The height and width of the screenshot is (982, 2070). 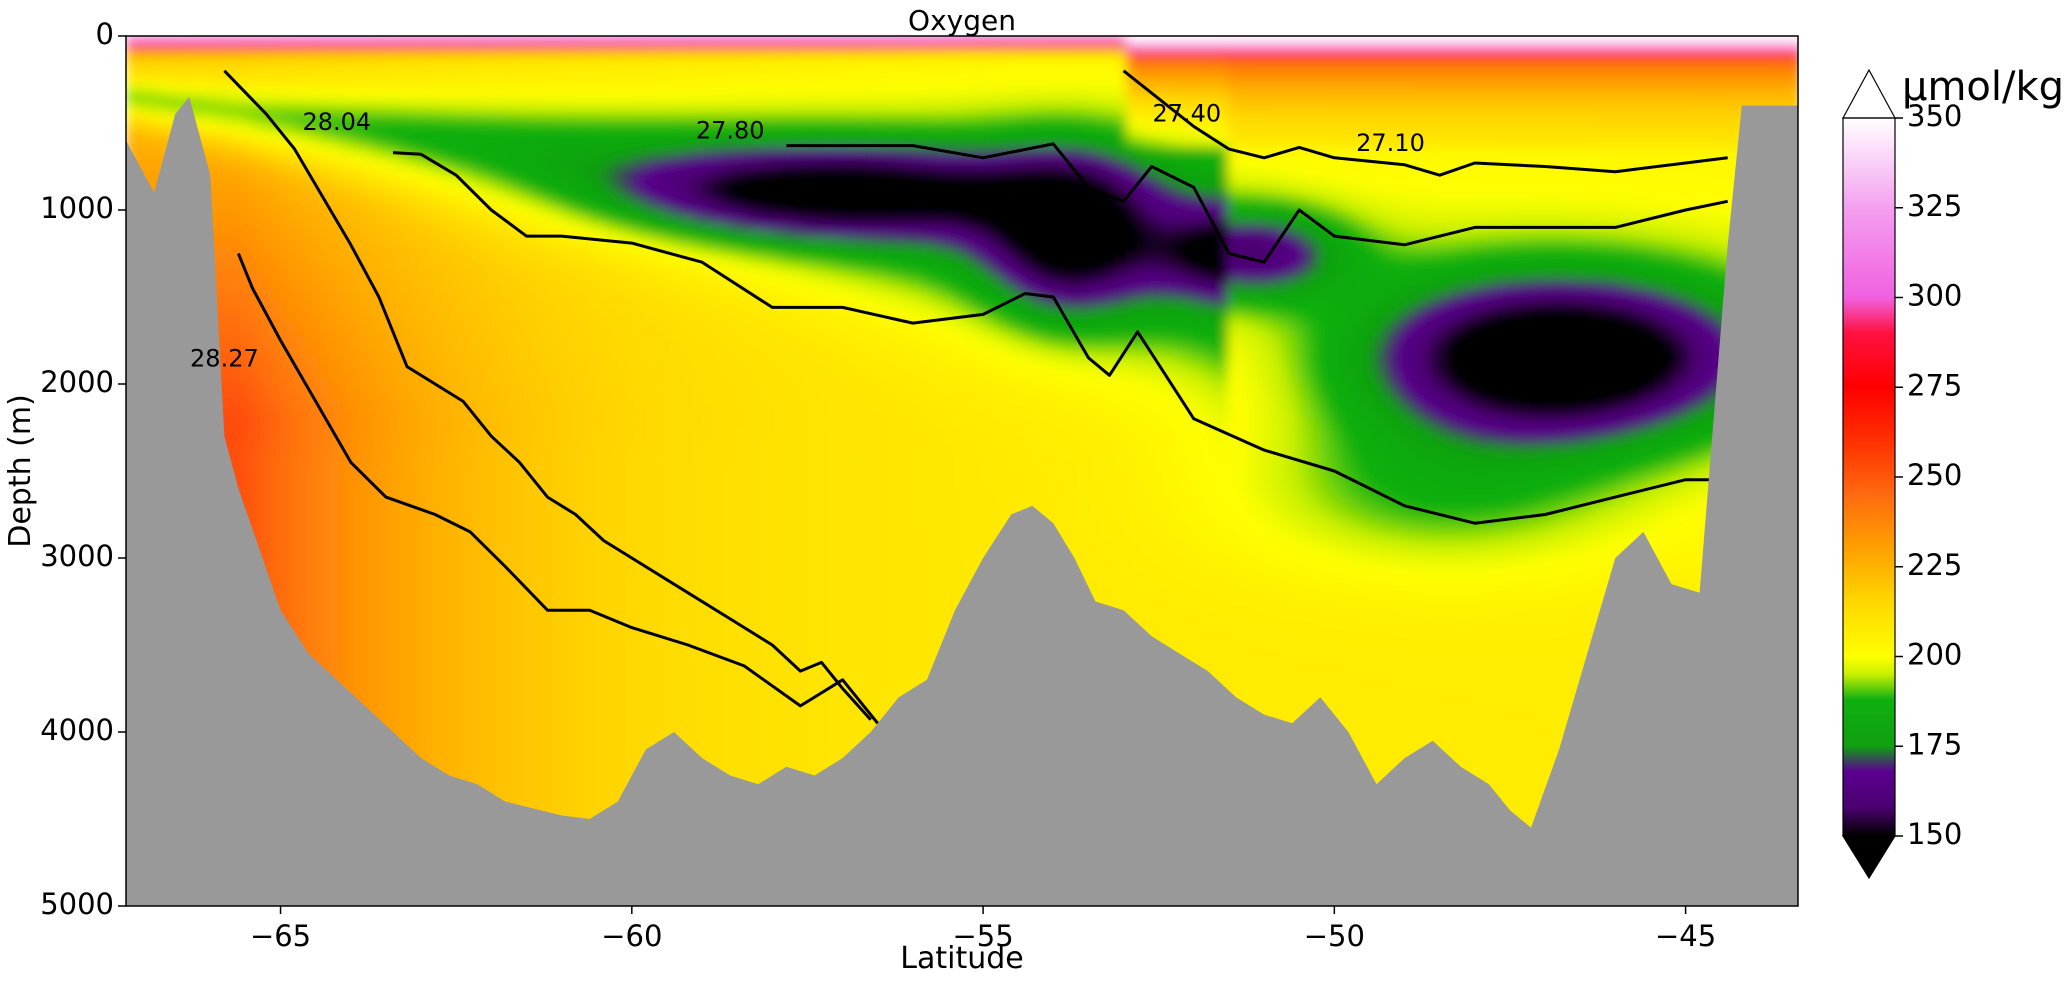 I want to click on colorbar-tick-label: 250, so click(x=1934, y=475).